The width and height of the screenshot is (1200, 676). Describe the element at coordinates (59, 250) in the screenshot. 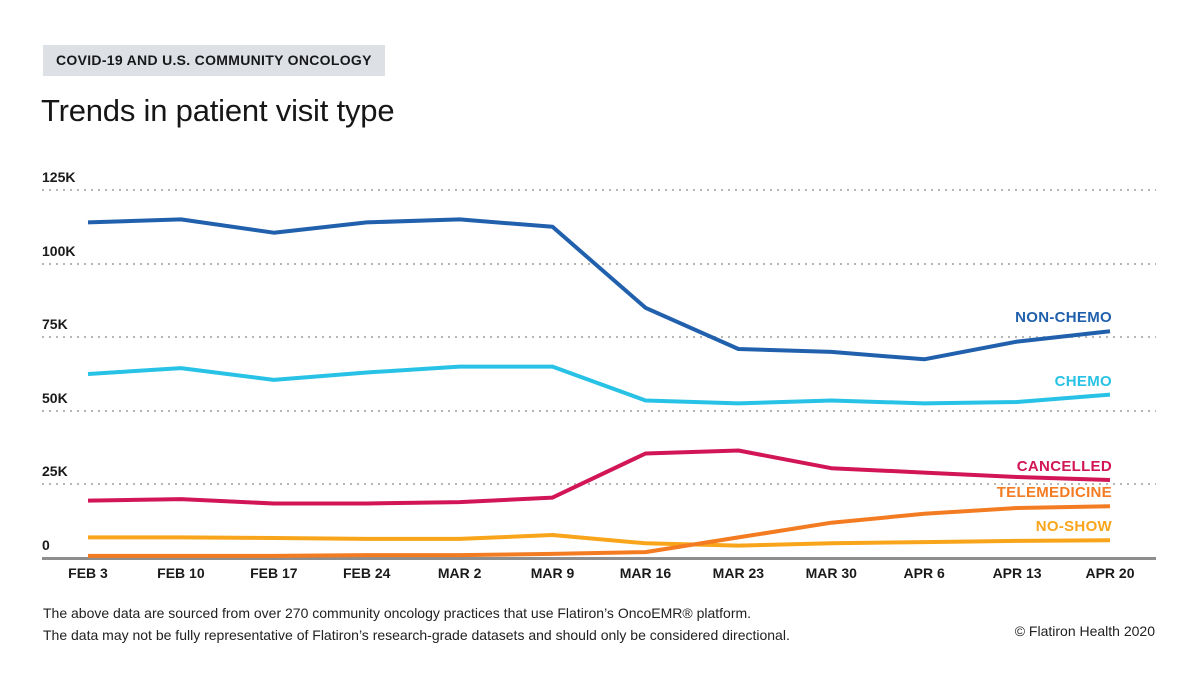

I see `y-tick-label-100k: 100K` at that location.